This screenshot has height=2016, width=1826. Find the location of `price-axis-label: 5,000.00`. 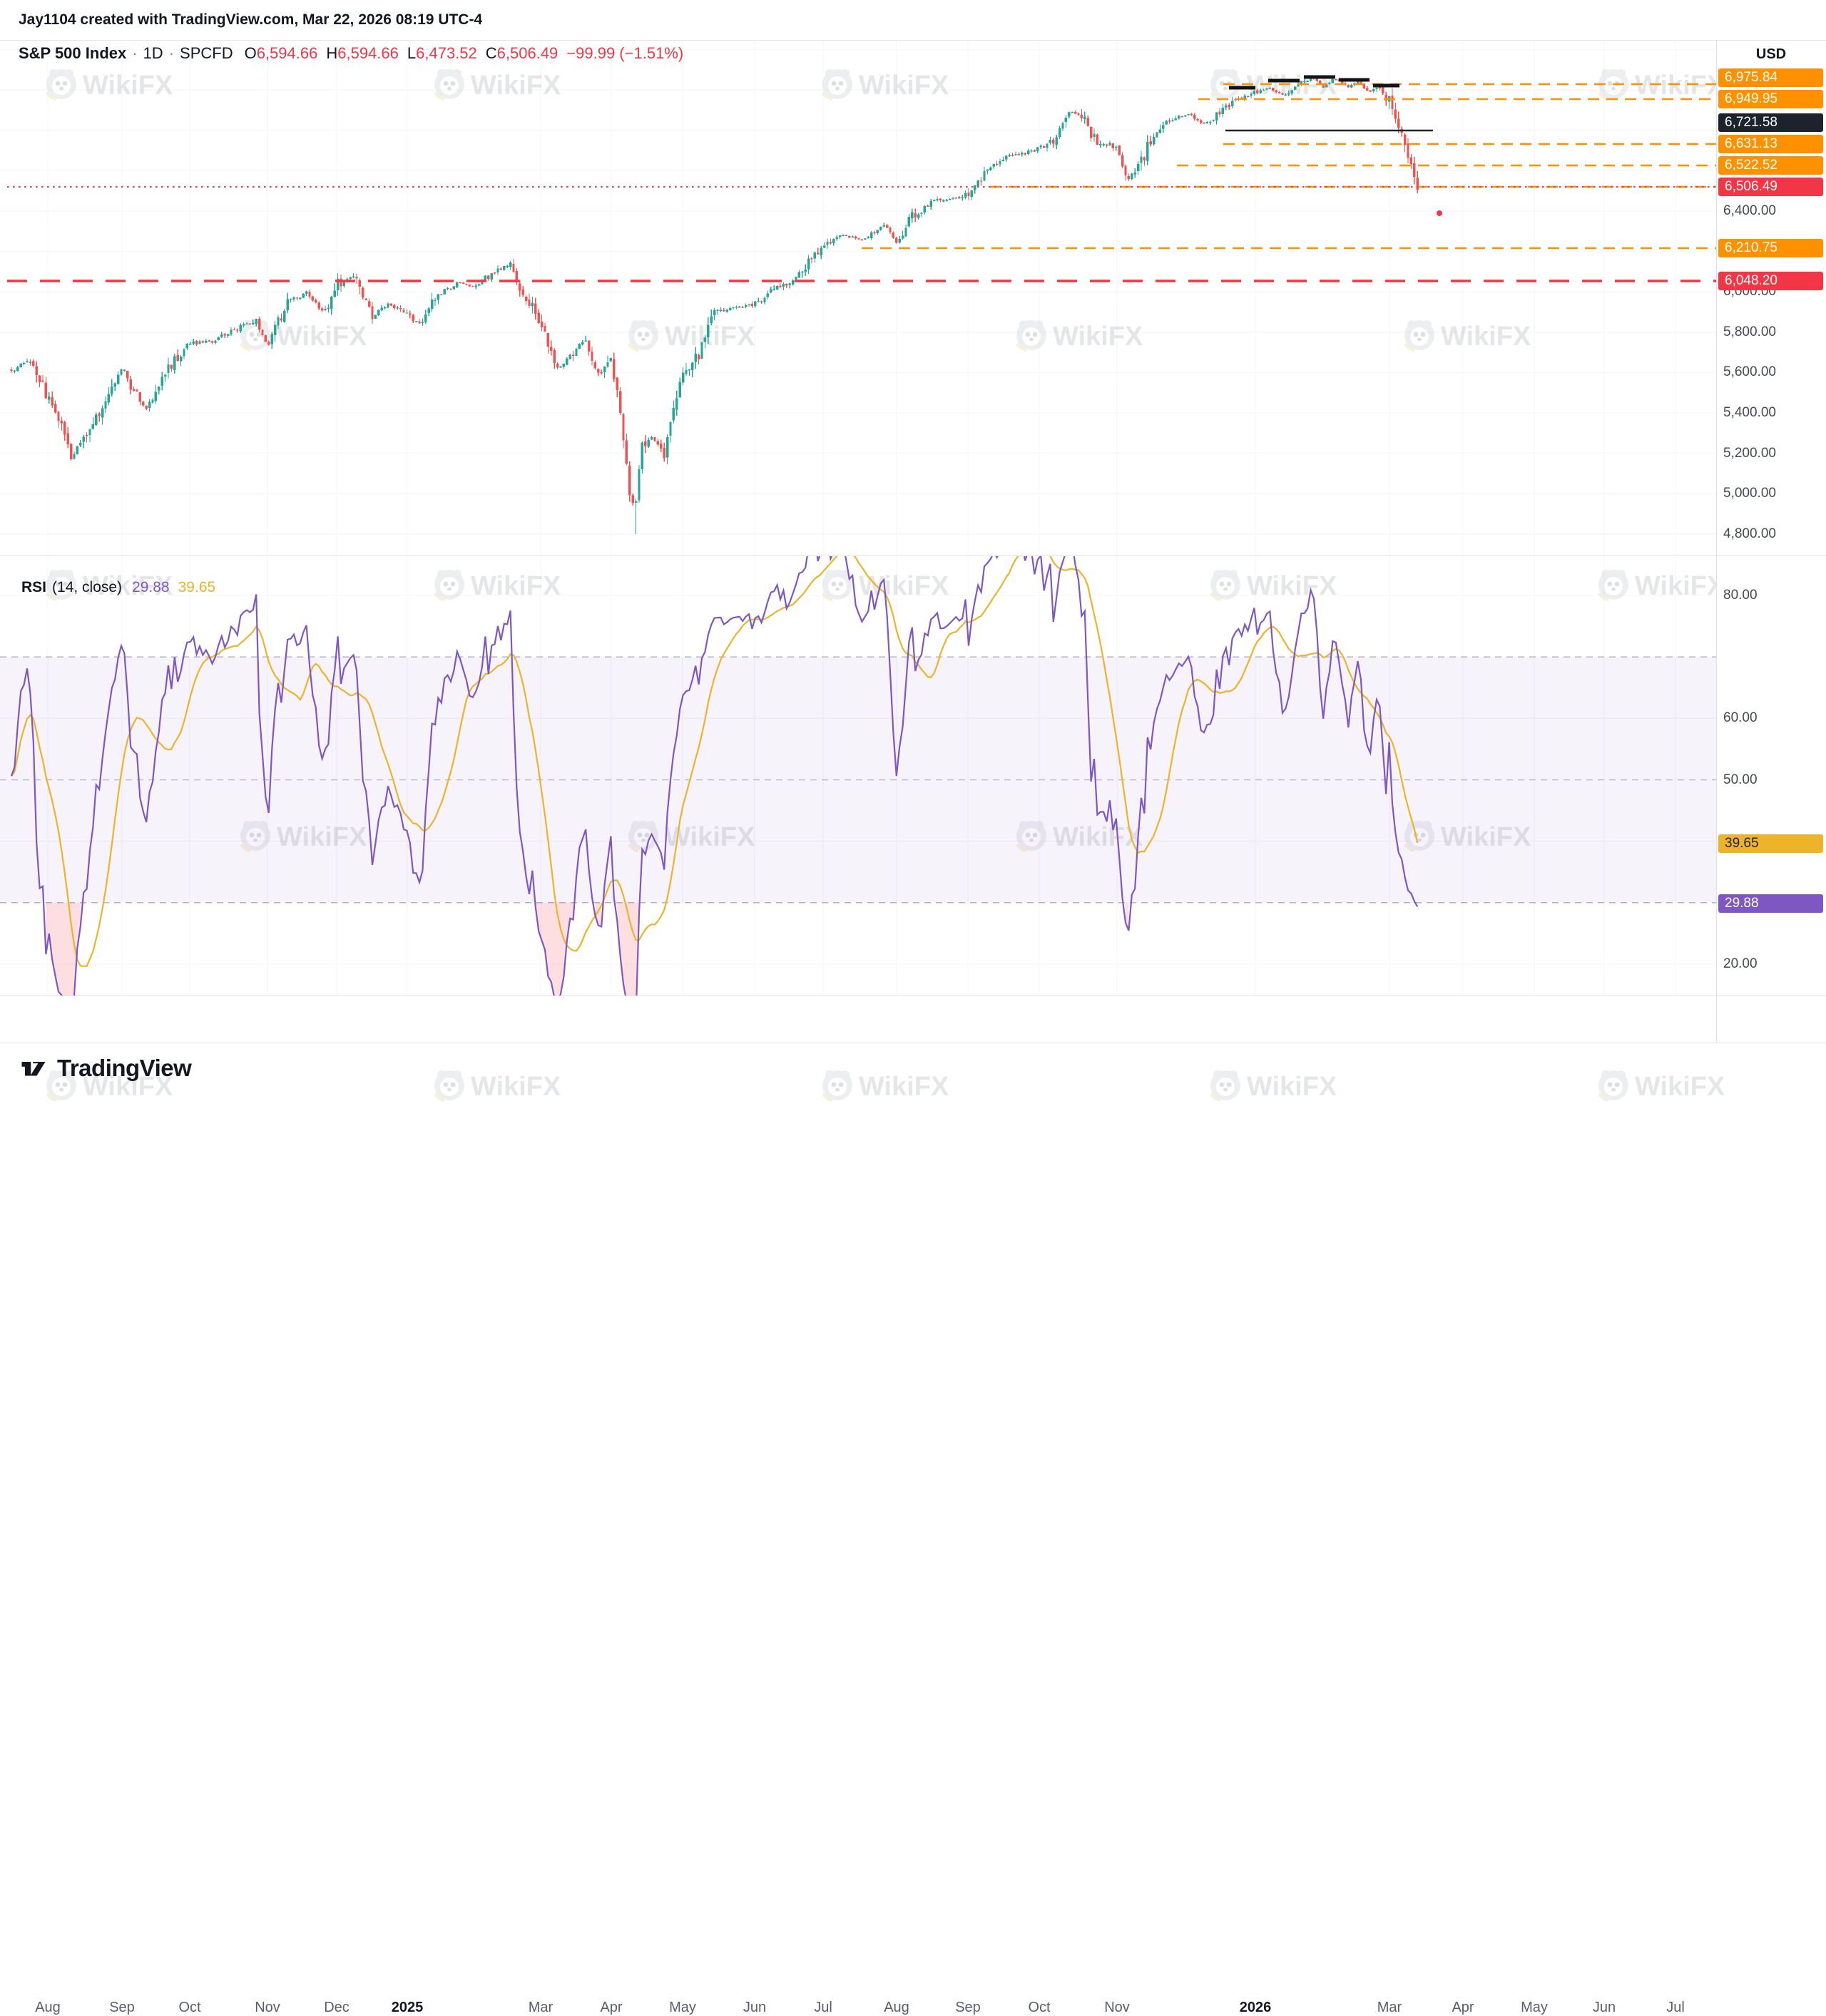

price-axis-label: 5,000.00 is located at coordinates (1749, 493).